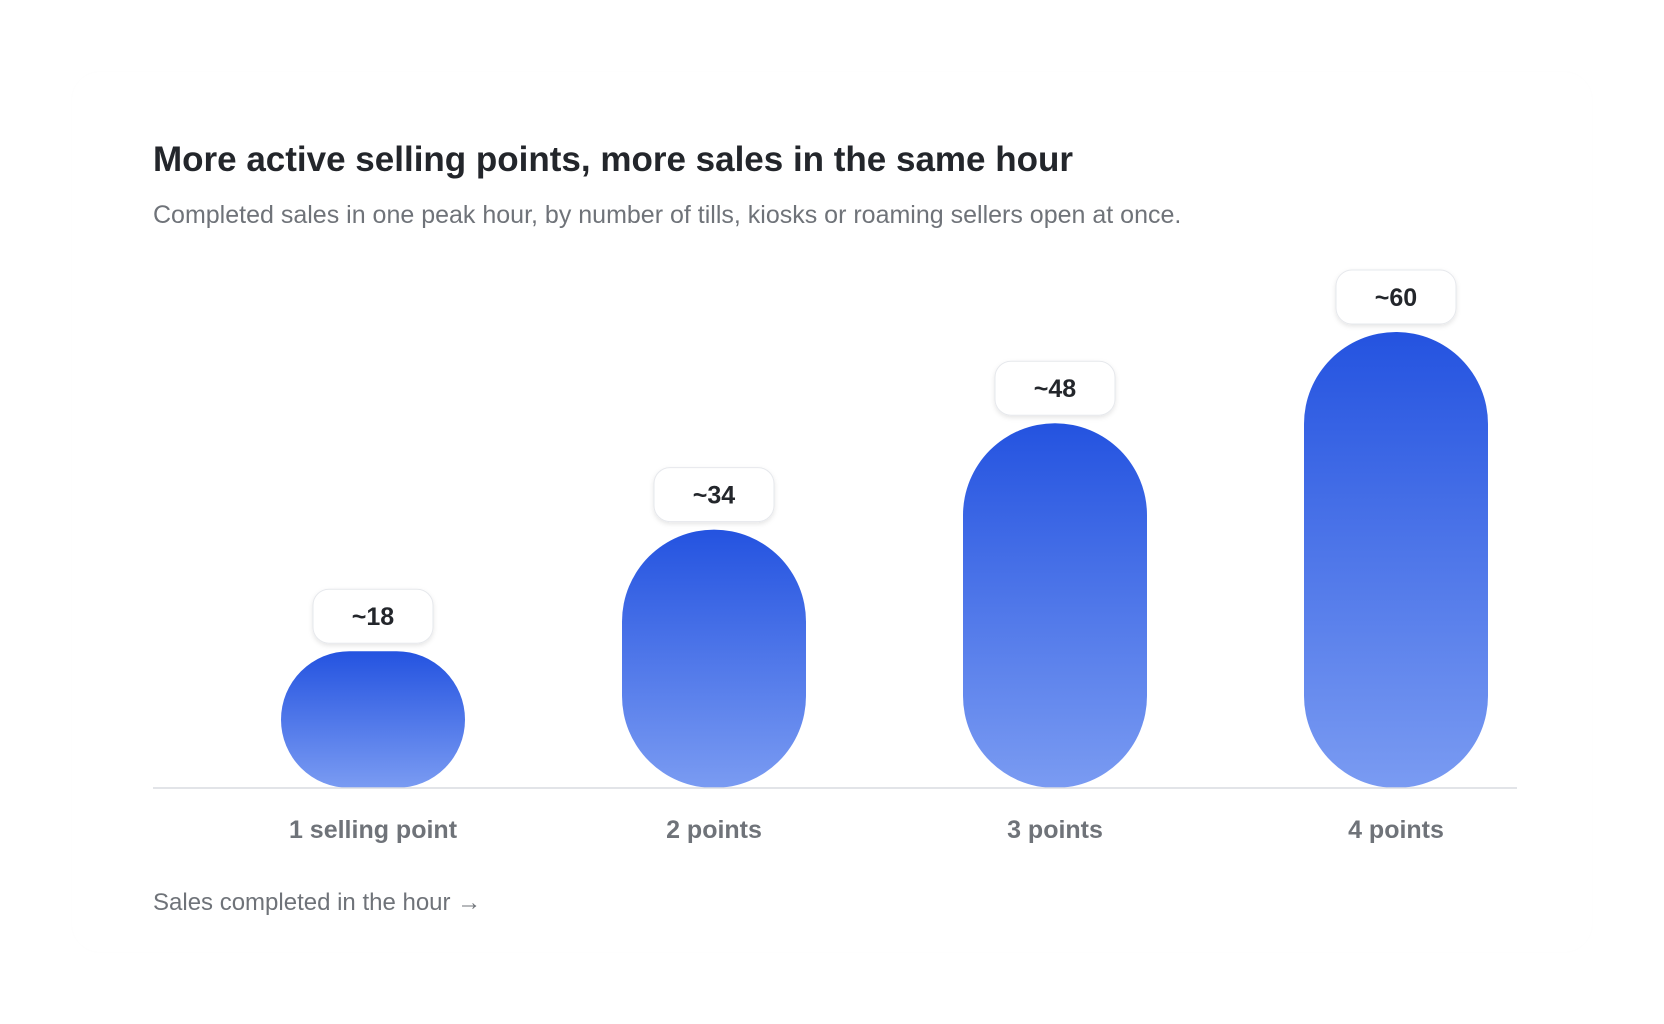 This screenshot has width=1664, height=1024. What do you see at coordinates (714, 830) in the screenshot?
I see `category-label-2: 2 points` at bounding box center [714, 830].